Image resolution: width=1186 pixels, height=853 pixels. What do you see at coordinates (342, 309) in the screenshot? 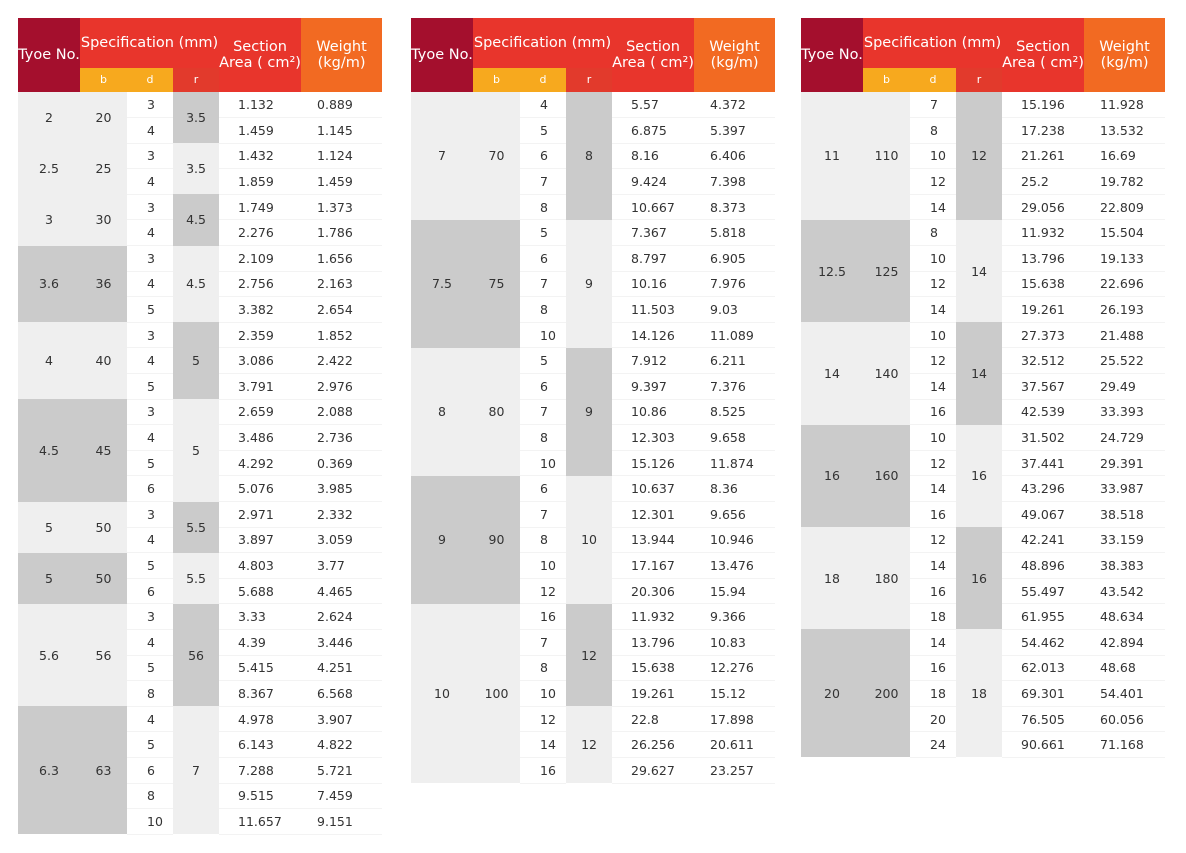
I see `weight-cell: 2.654` at bounding box center [342, 309].